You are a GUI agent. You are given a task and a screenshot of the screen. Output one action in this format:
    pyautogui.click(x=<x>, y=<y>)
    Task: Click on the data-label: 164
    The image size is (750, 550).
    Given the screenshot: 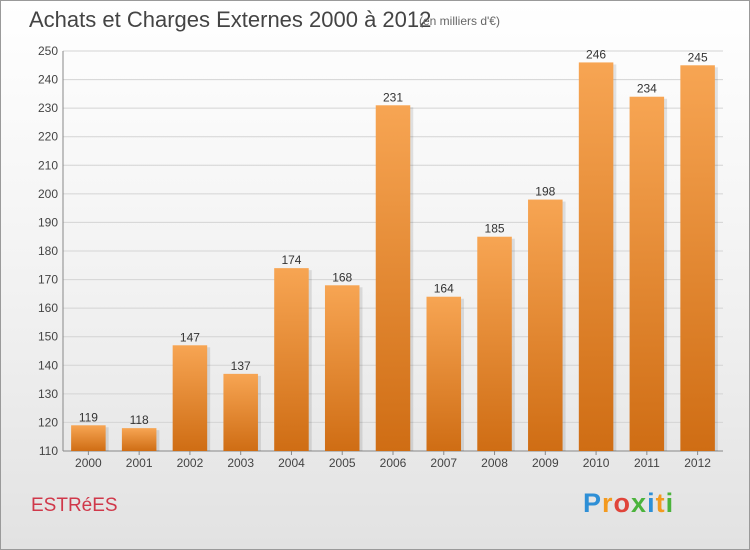 What is the action you would take?
    pyautogui.click(x=444, y=289)
    